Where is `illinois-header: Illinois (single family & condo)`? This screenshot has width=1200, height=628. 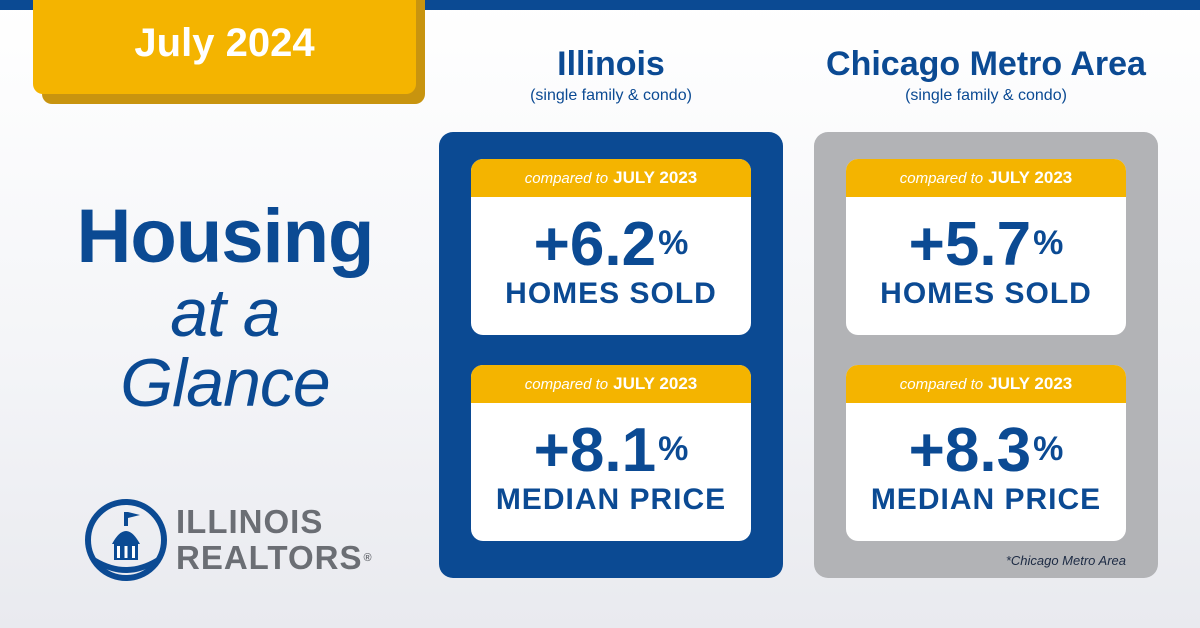 illinois-header: Illinois (single family & condo) is located at coordinates (611, 75).